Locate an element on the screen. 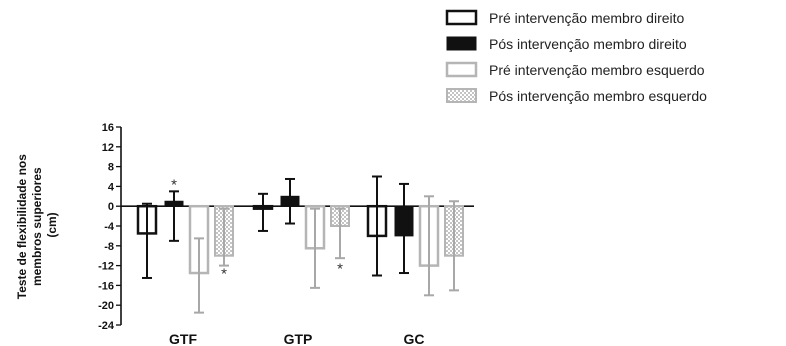 This screenshot has height=346, width=786. y-tick-label: 4 is located at coordinates (111, 187).